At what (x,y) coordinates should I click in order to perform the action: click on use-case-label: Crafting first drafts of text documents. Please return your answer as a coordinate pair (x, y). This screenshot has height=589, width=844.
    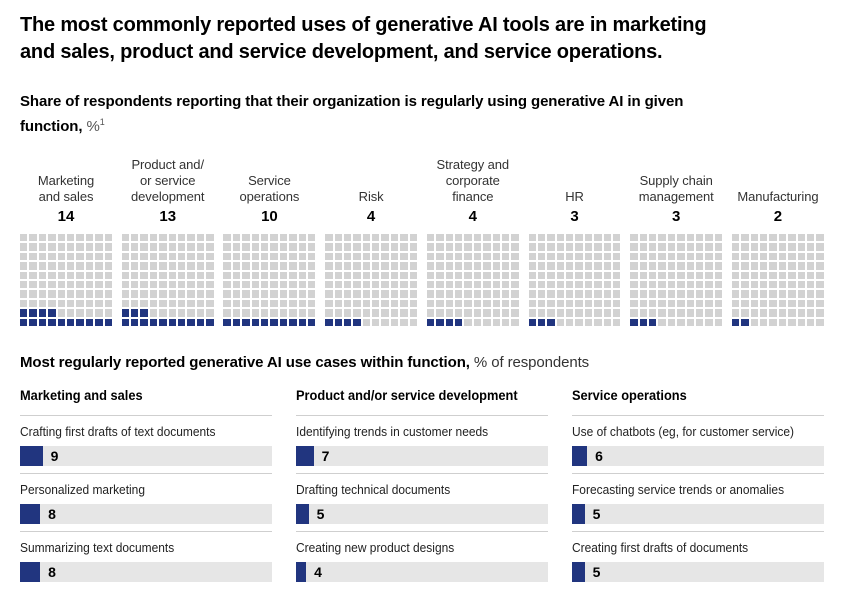
    Looking at the image, I should click on (118, 431).